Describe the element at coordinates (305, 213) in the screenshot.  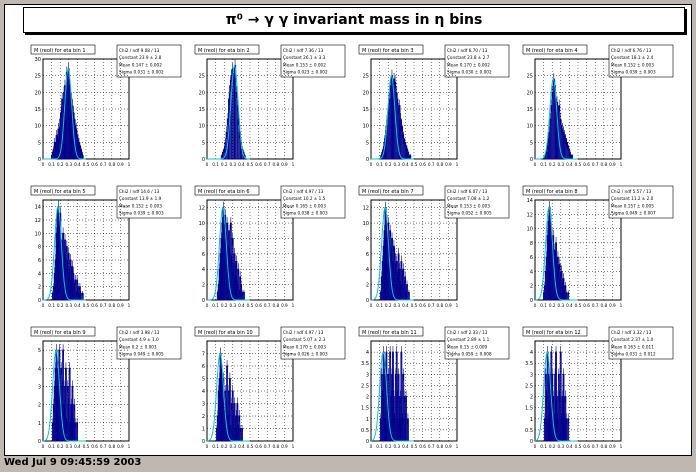
I see `stats-line: Sigma 0.038 ± 0.003` at that location.